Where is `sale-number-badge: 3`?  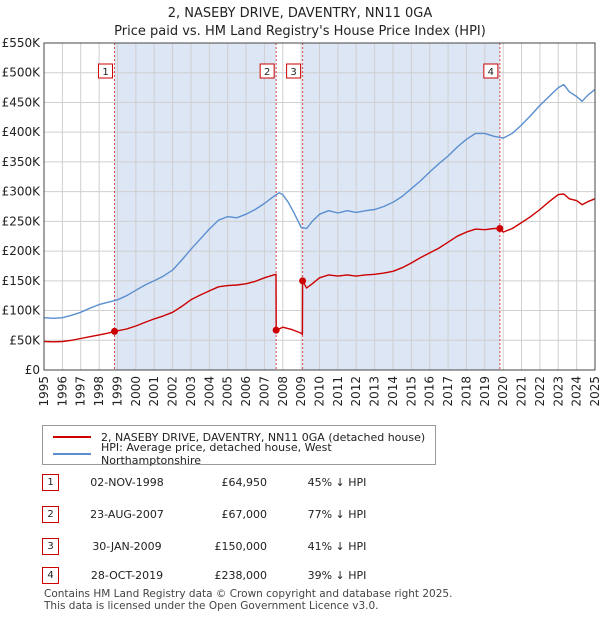
sale-number-badge: 3 is located at coordinates (50, 546).